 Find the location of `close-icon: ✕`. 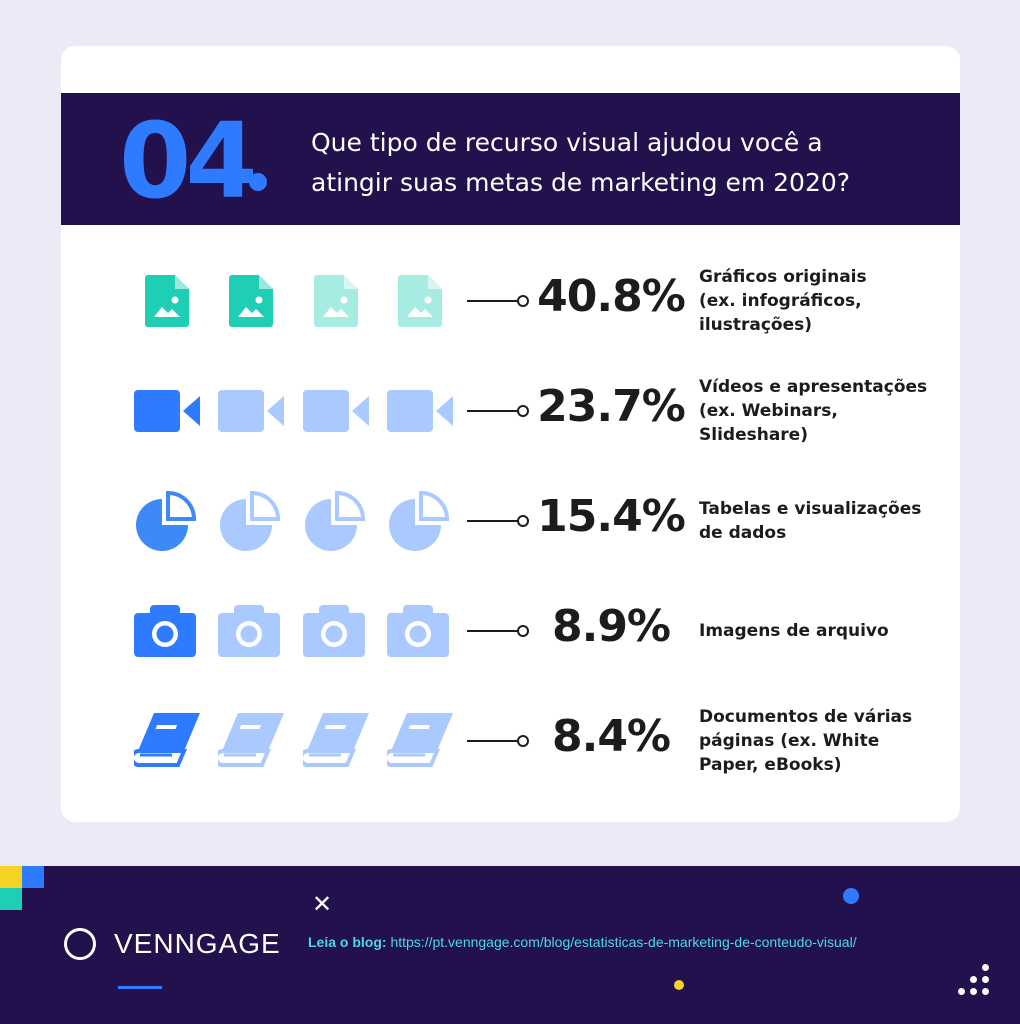

close-icon: ✕ is located at coordinates (322, 904).